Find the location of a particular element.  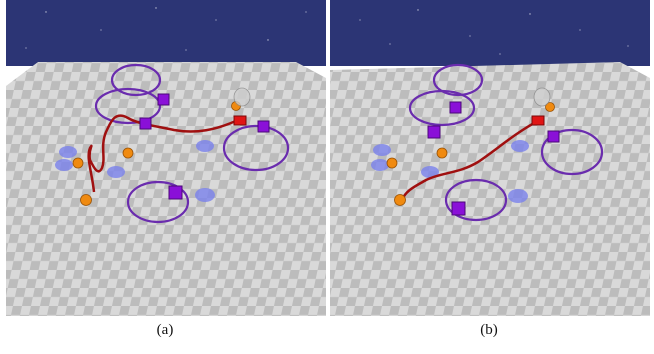

balls is located at coordinates (470, 154).